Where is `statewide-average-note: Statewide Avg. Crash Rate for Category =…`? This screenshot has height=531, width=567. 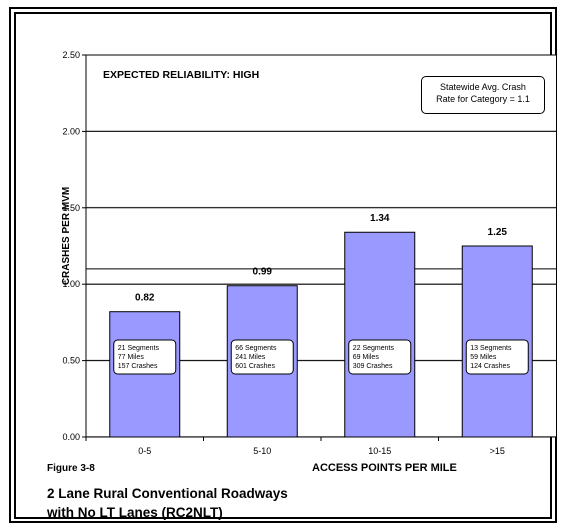 statewide-average-note: Statewide Avg. Crash Rate for Category =… is located at coordinates (483, 95).